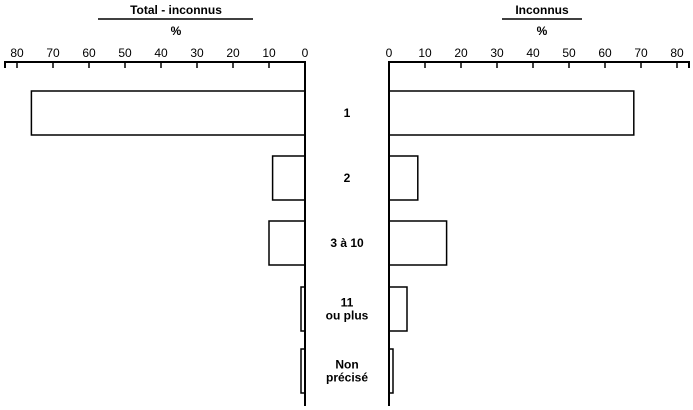 The width and height of the screenshot is (693, 410). Describe the element at coordinates (161, 53) in the screenshot. I see `left-tick-label: 40` at that location.